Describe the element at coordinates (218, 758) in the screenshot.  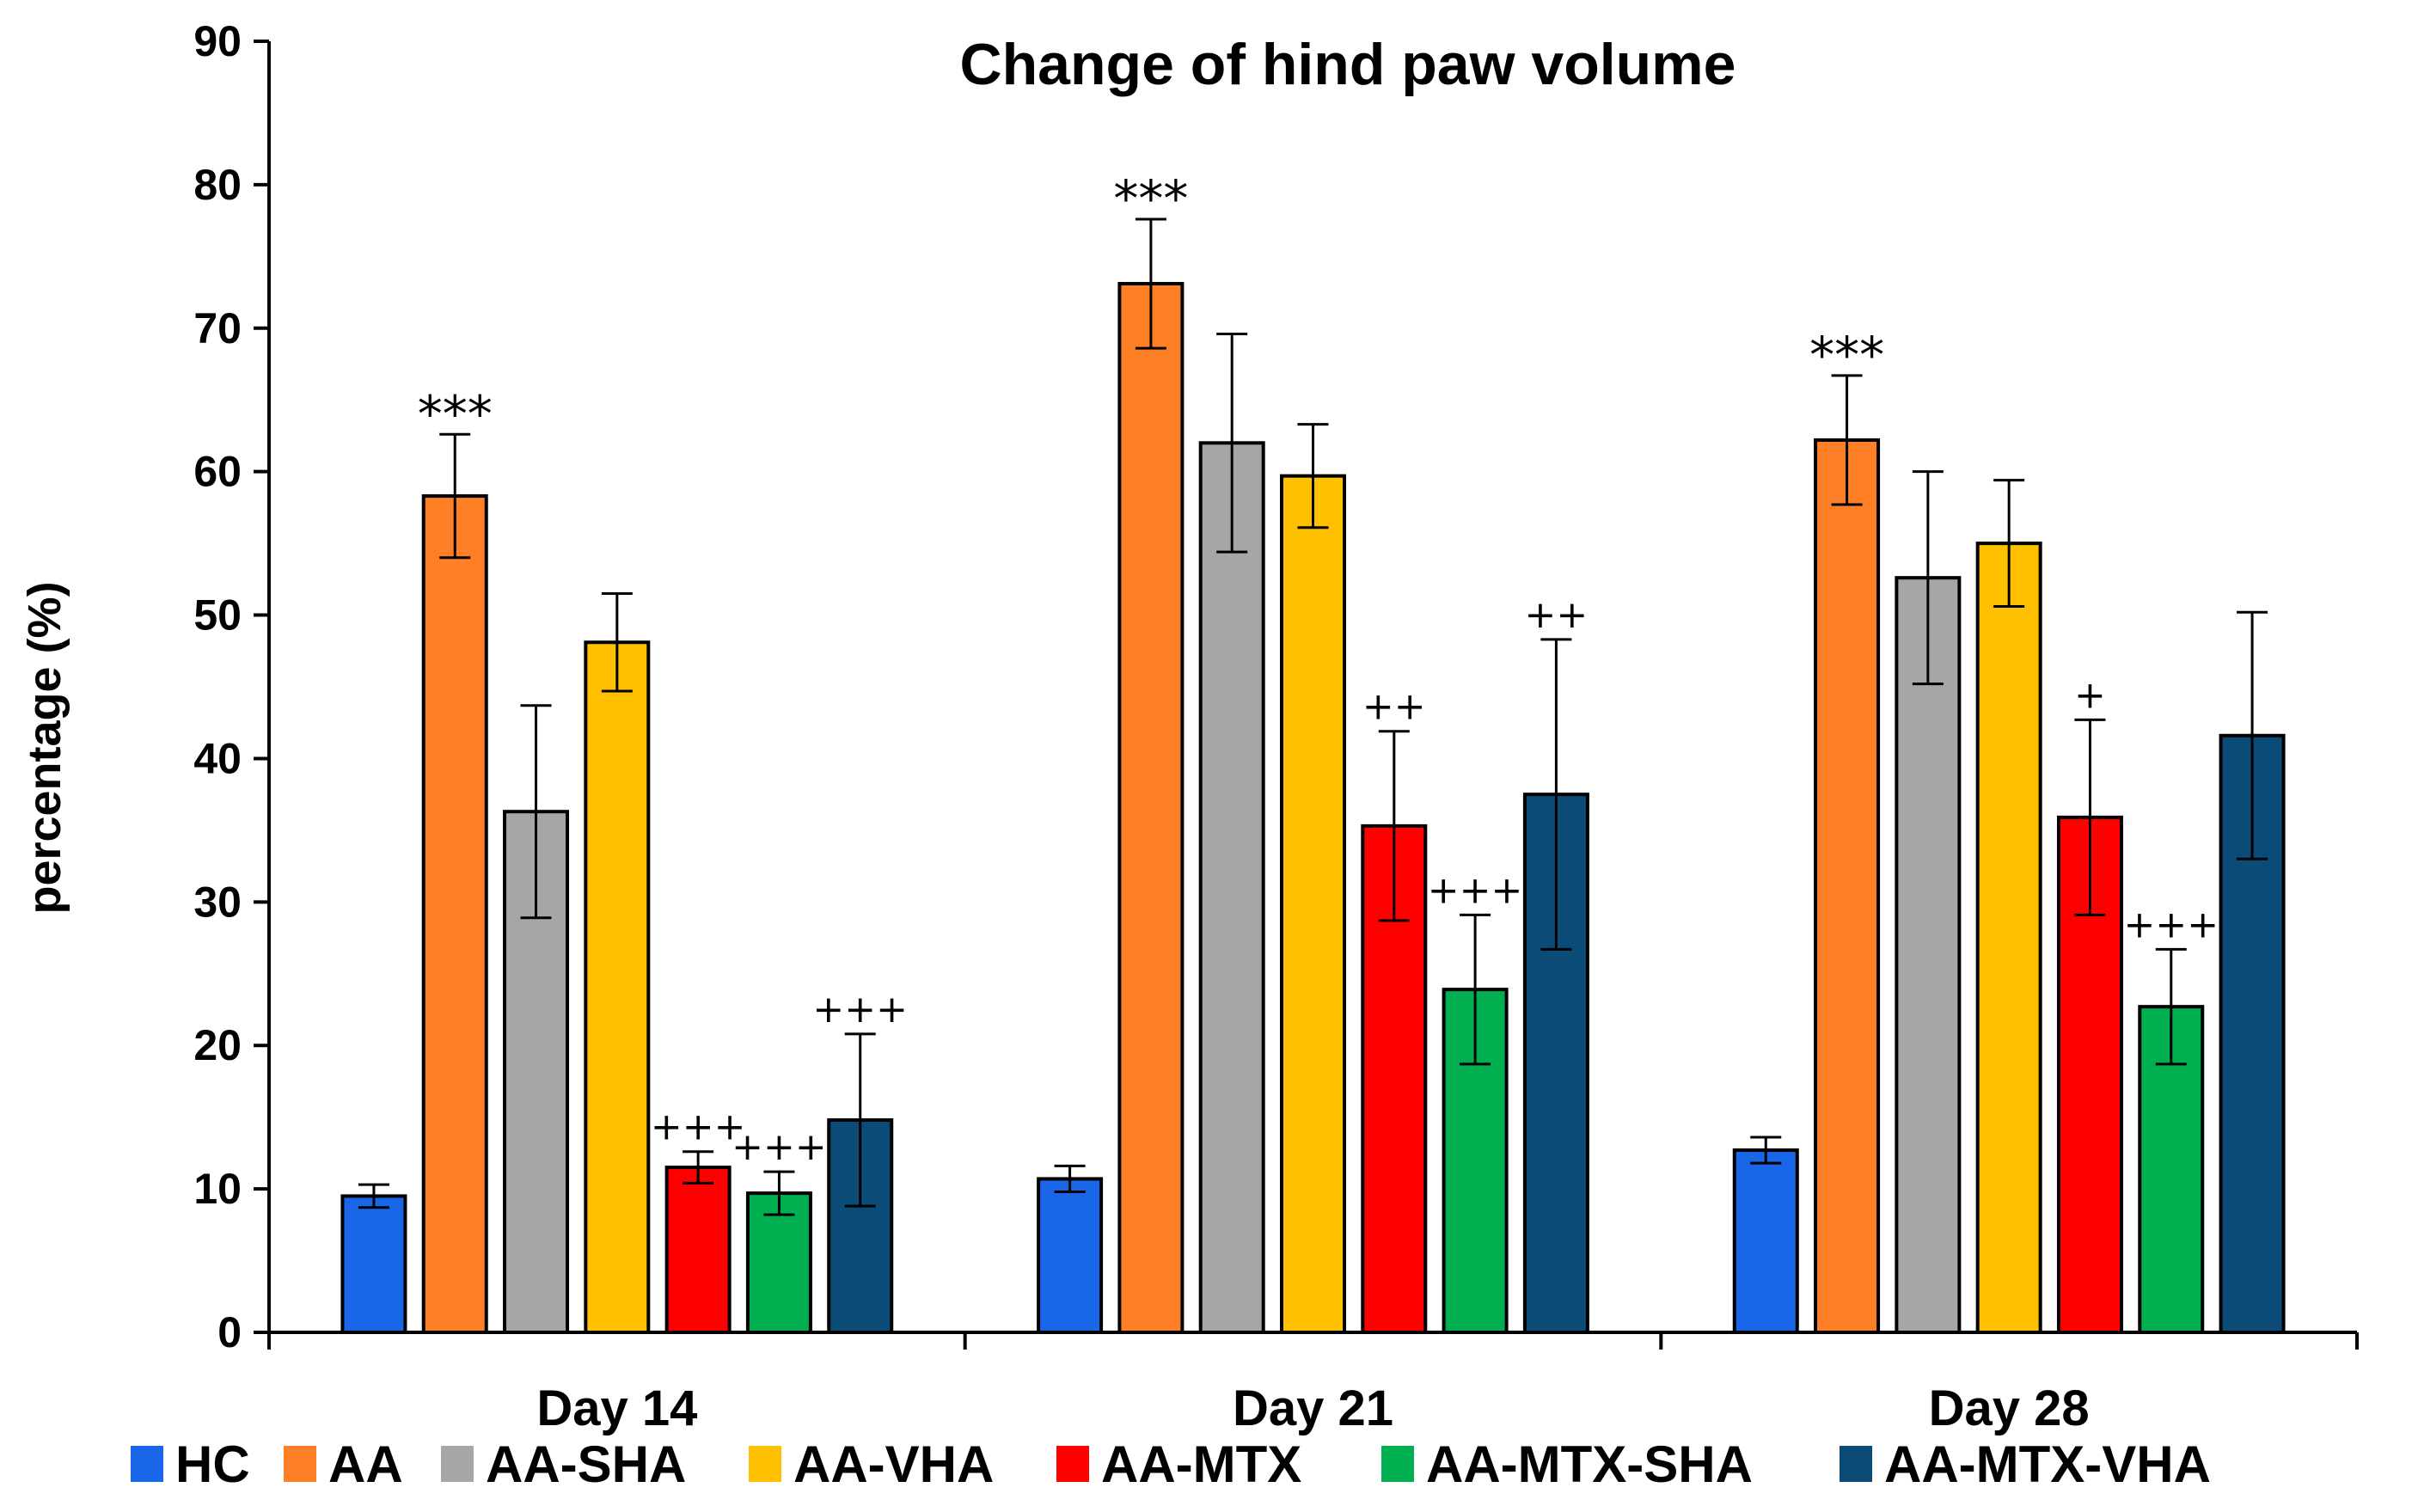
I see `y-tick-label: 40` at that location.